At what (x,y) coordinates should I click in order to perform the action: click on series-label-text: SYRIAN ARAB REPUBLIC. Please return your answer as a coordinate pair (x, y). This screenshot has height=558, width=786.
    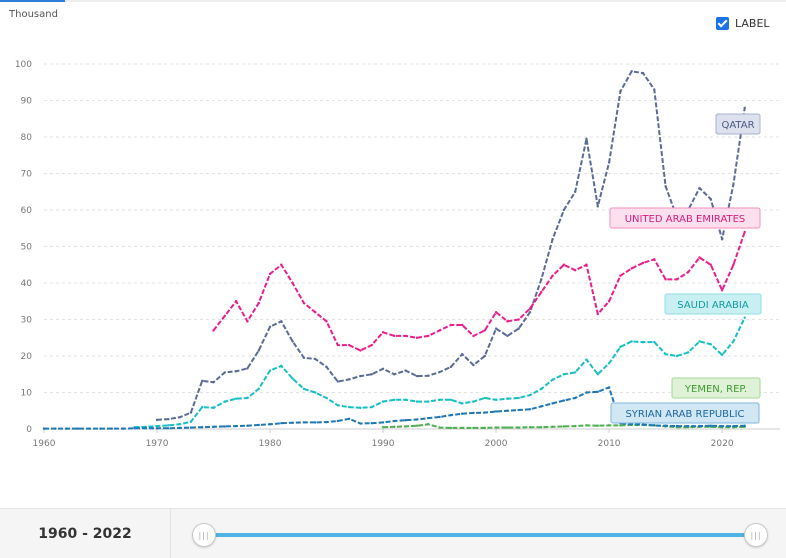
    Looking at the image, I should click on (684, 414).